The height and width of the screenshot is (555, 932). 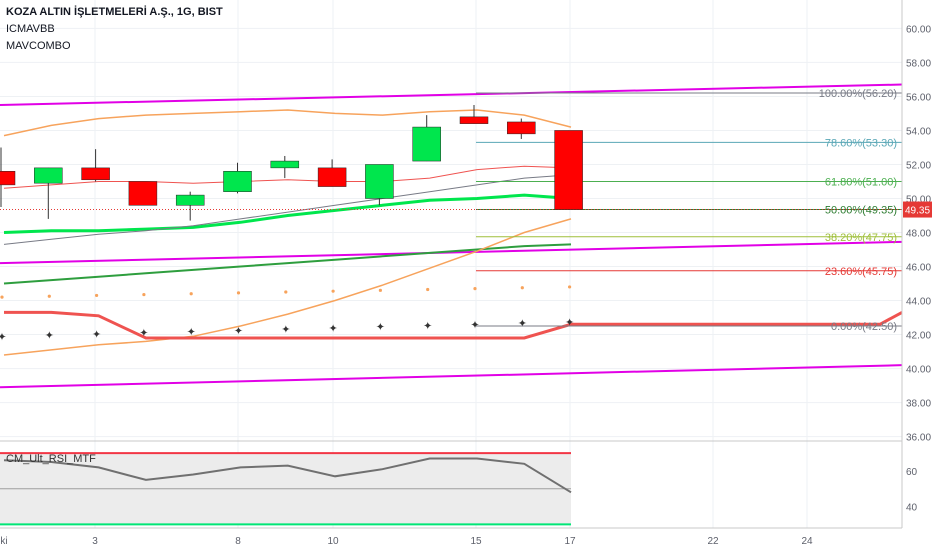 I want to click on fib-label-4: 38.20%(47.75), so click(x=861, y=238).